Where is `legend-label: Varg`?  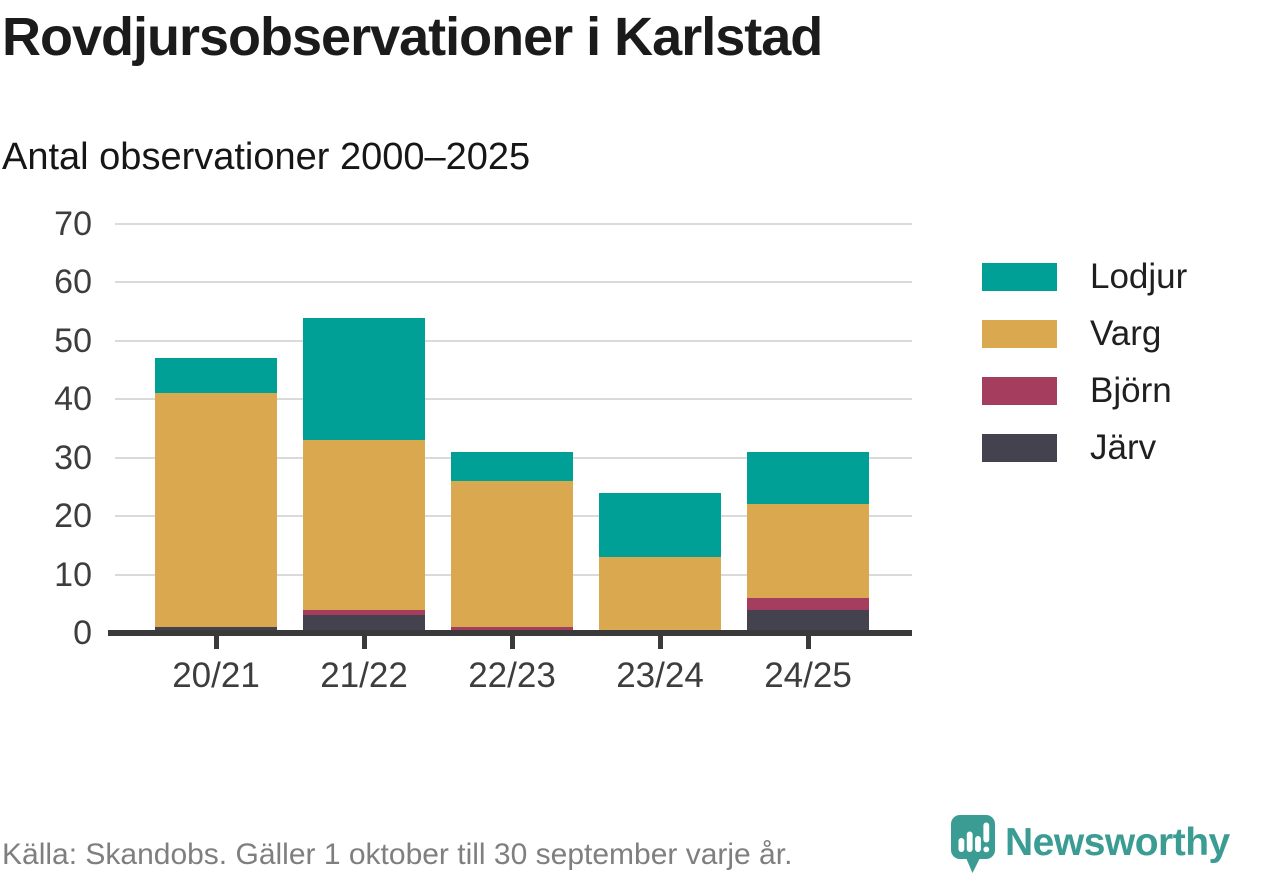
legend-label: Varg is located at coordinates (1126, 333).